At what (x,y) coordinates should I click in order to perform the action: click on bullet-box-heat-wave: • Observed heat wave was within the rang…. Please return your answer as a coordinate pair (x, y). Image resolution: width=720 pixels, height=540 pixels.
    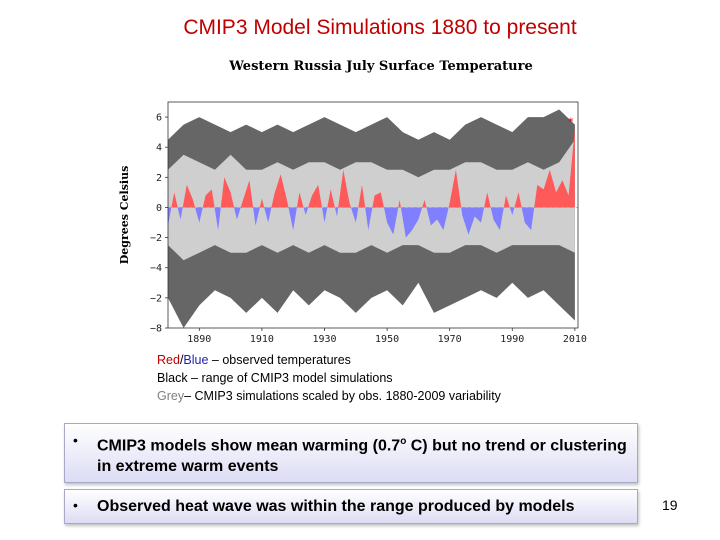
    Looking at the image, I should click on (351, 506).